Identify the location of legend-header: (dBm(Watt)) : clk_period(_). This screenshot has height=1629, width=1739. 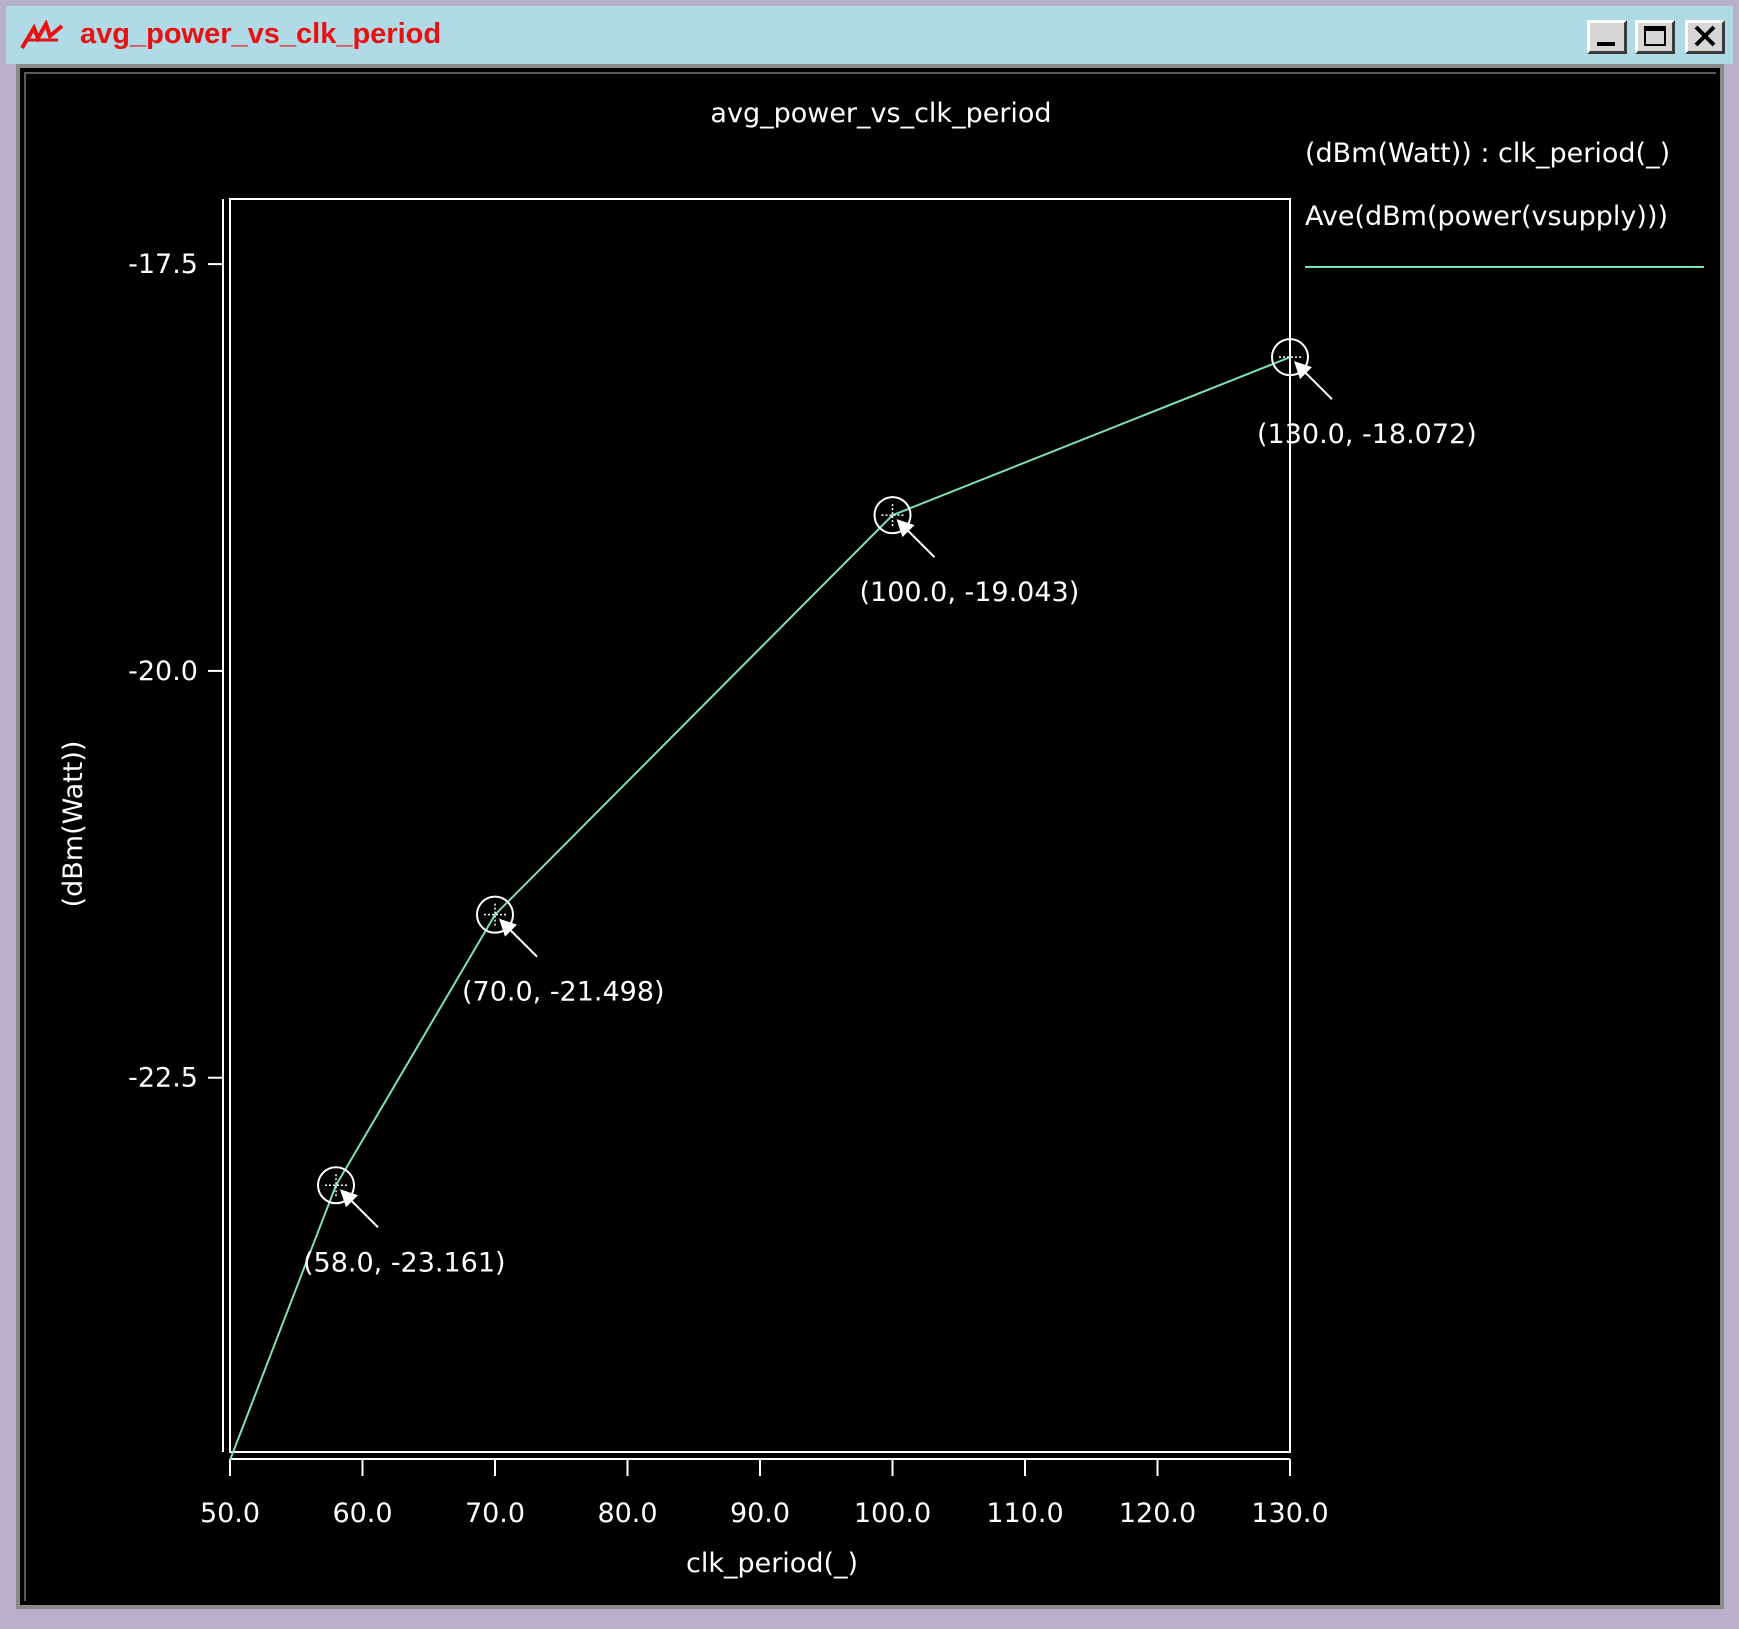
(1487, 153).